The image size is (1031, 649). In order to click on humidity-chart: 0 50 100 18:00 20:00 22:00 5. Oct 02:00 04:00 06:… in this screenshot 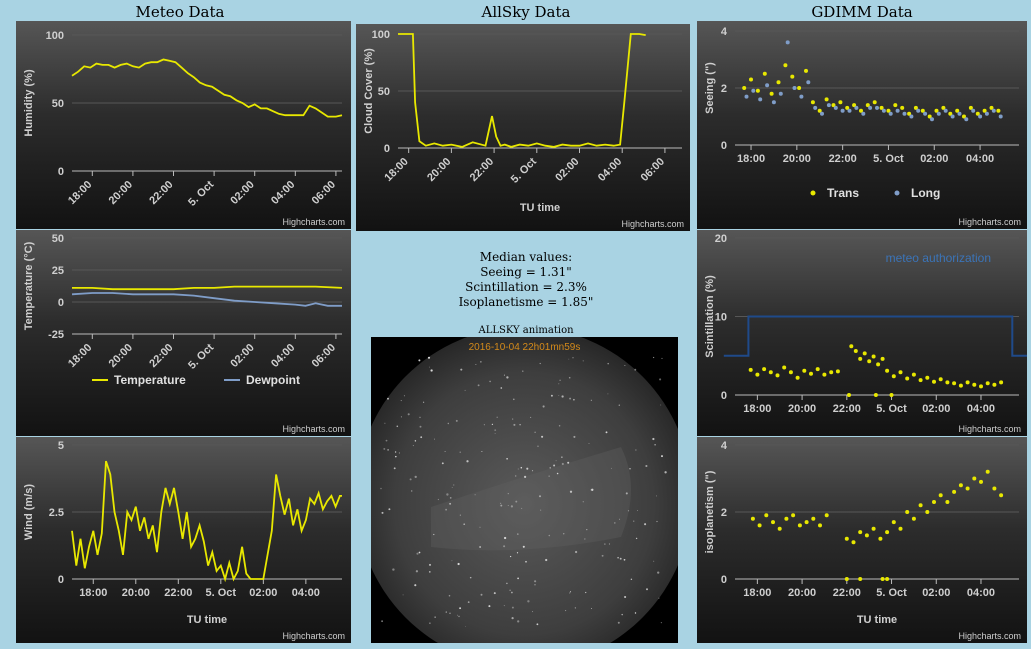, I will do `click(183, 125)`.